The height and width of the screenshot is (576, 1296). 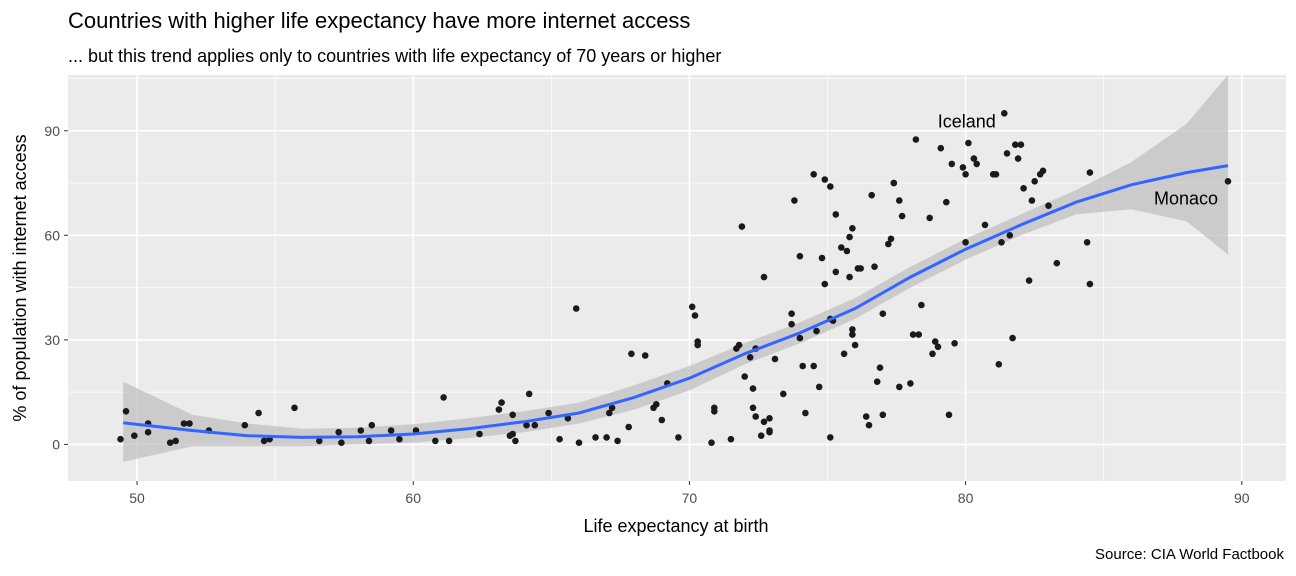 I want to click on x-tick-label: 90, so click(x=1242, y=498).